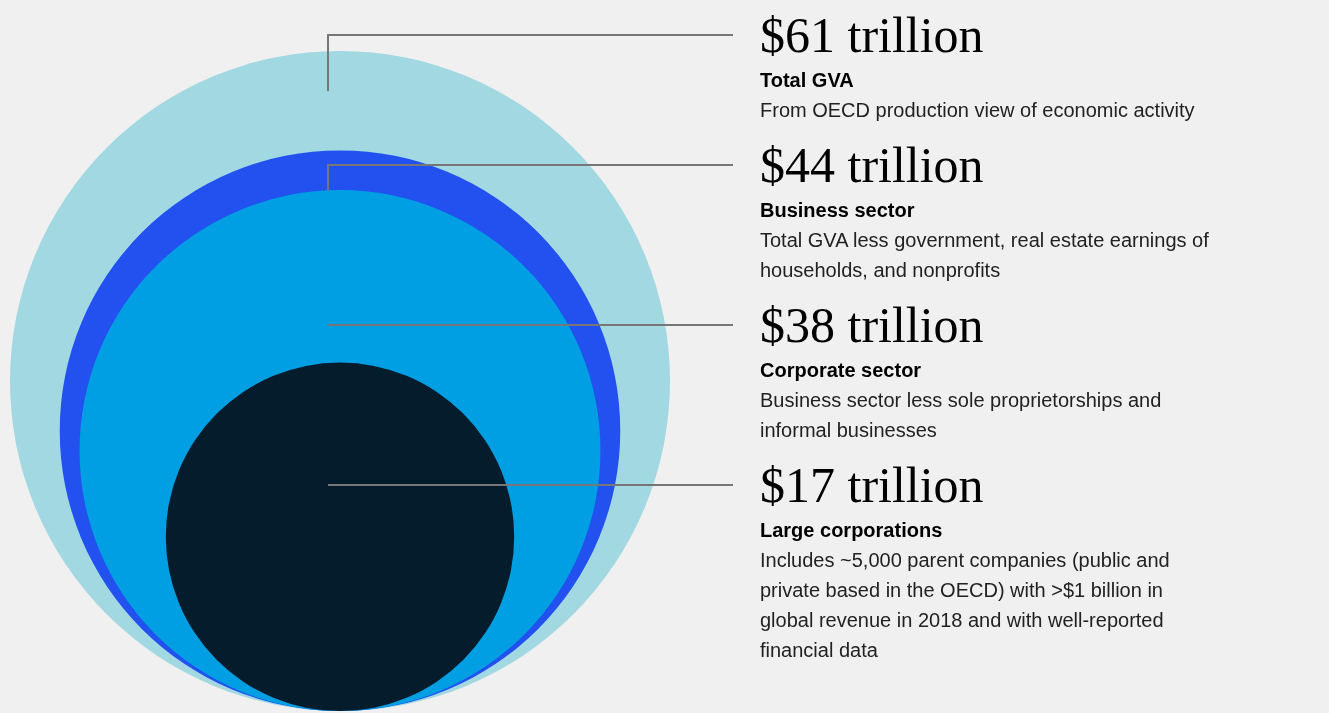 The image size is (1329, 713). What do you see at coordinates (965, 605) in the screenshot?
I see `text: Includes ~5,000 parent companies (public and private based in the OECD) with >$1 billion in global revenue in 2018 and with well-reported financial data` at bounding box center [965, 605].